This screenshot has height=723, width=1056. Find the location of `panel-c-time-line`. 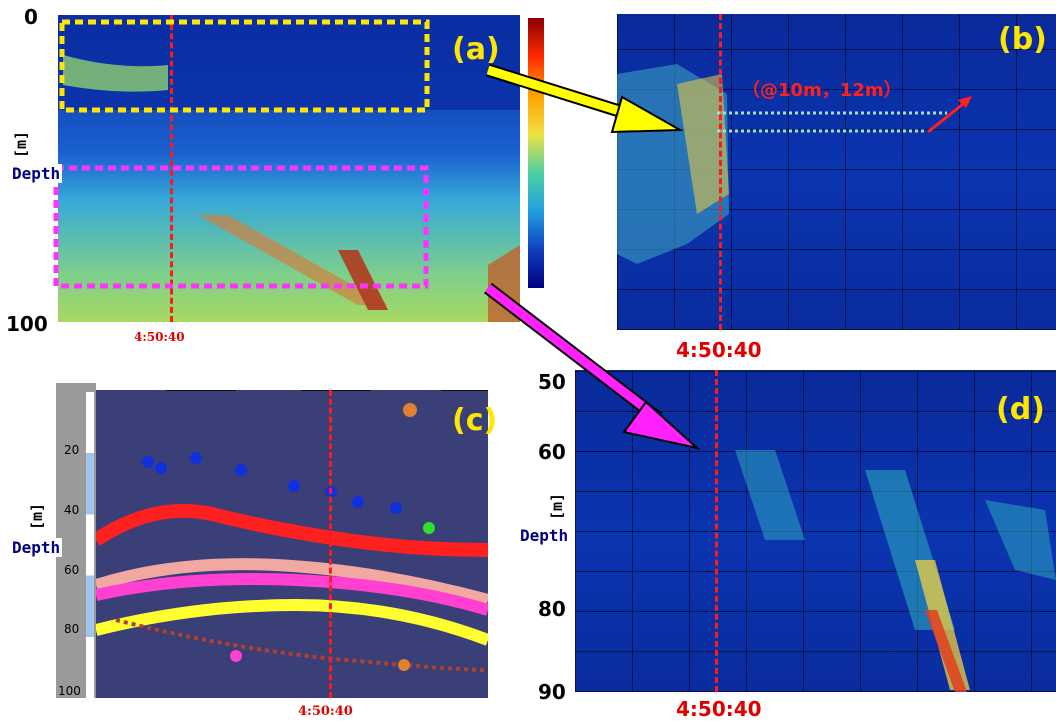

panel-c-time-line is located at coordinates (330, 544).